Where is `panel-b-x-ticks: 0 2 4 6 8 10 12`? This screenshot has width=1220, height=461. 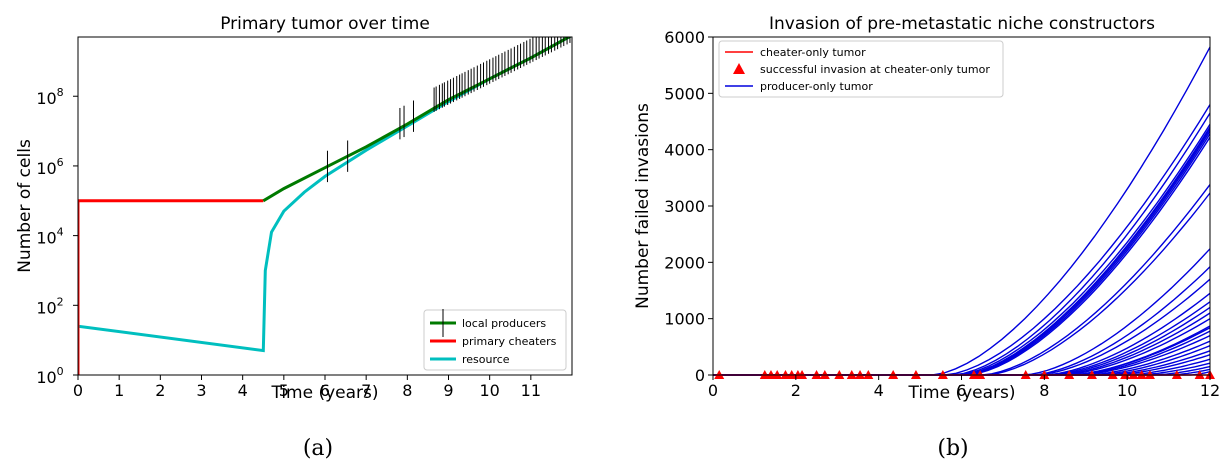
panel-b-x-ticks: 0 2 4 6 8 10 12 is located at coordinates (964, 387).